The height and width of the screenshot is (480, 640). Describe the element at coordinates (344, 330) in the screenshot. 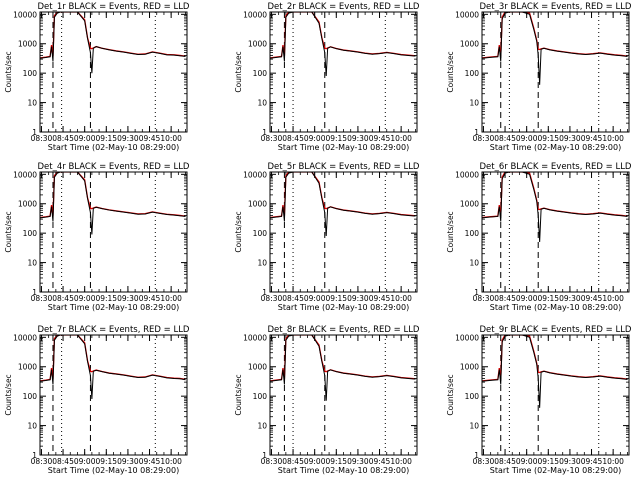

I see `panel-title: Det_8r BLACK = Events, RED = LLD` at that location.